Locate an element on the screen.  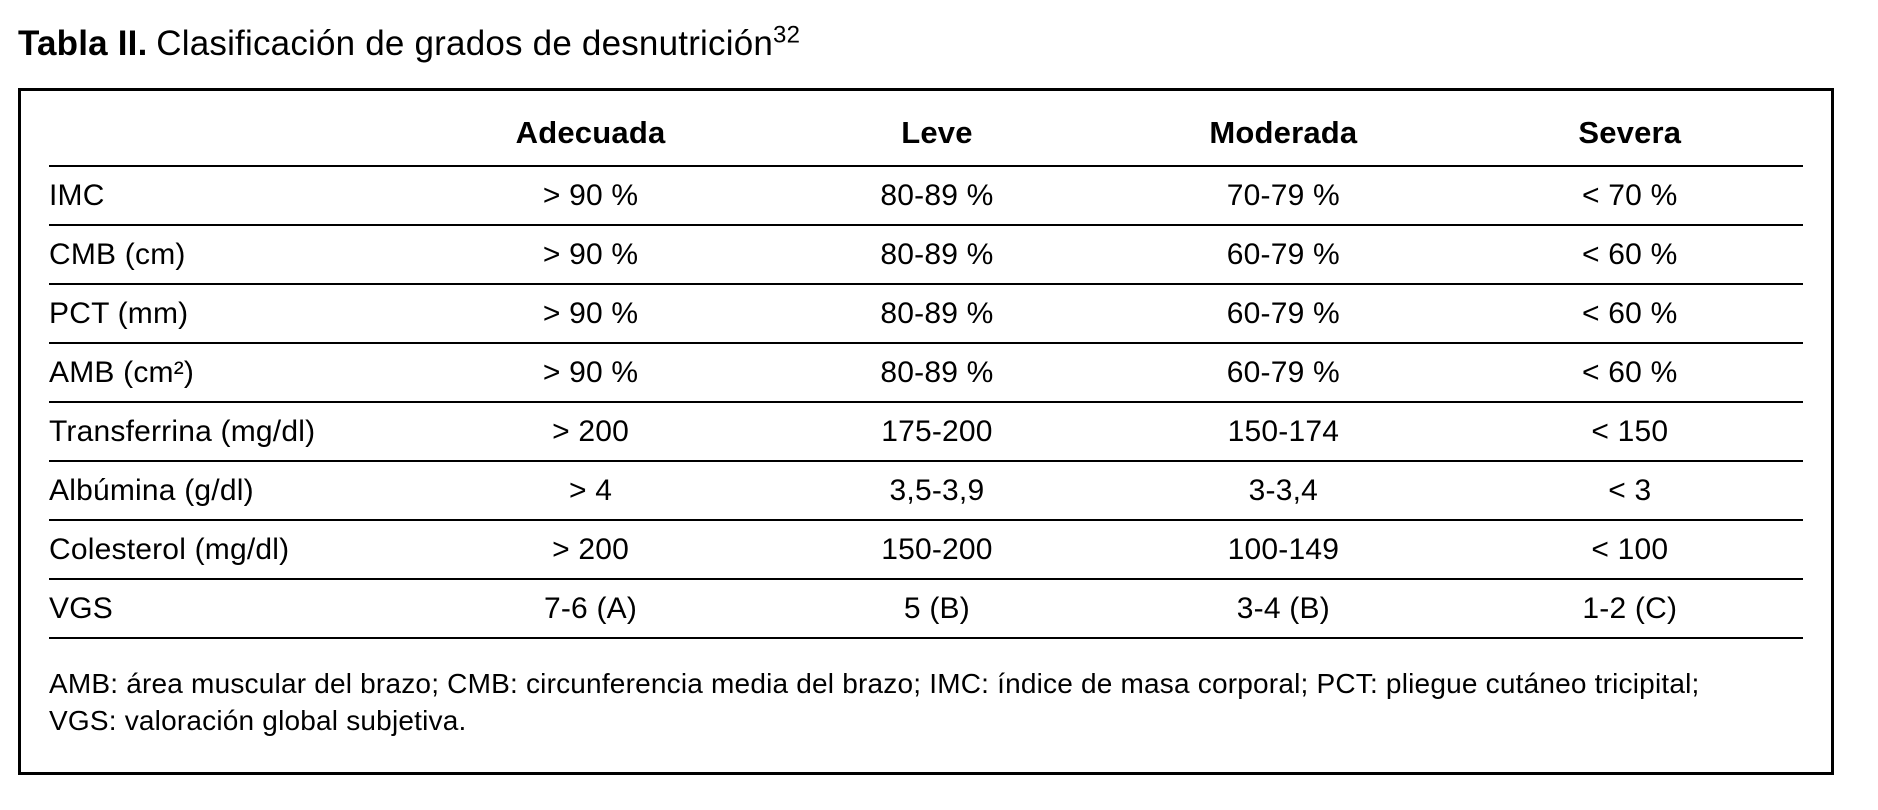
table-row: AMB (cm²) > 90 % 80-89 % 60-79 % < 60 % is located at coordinates (926, 373).